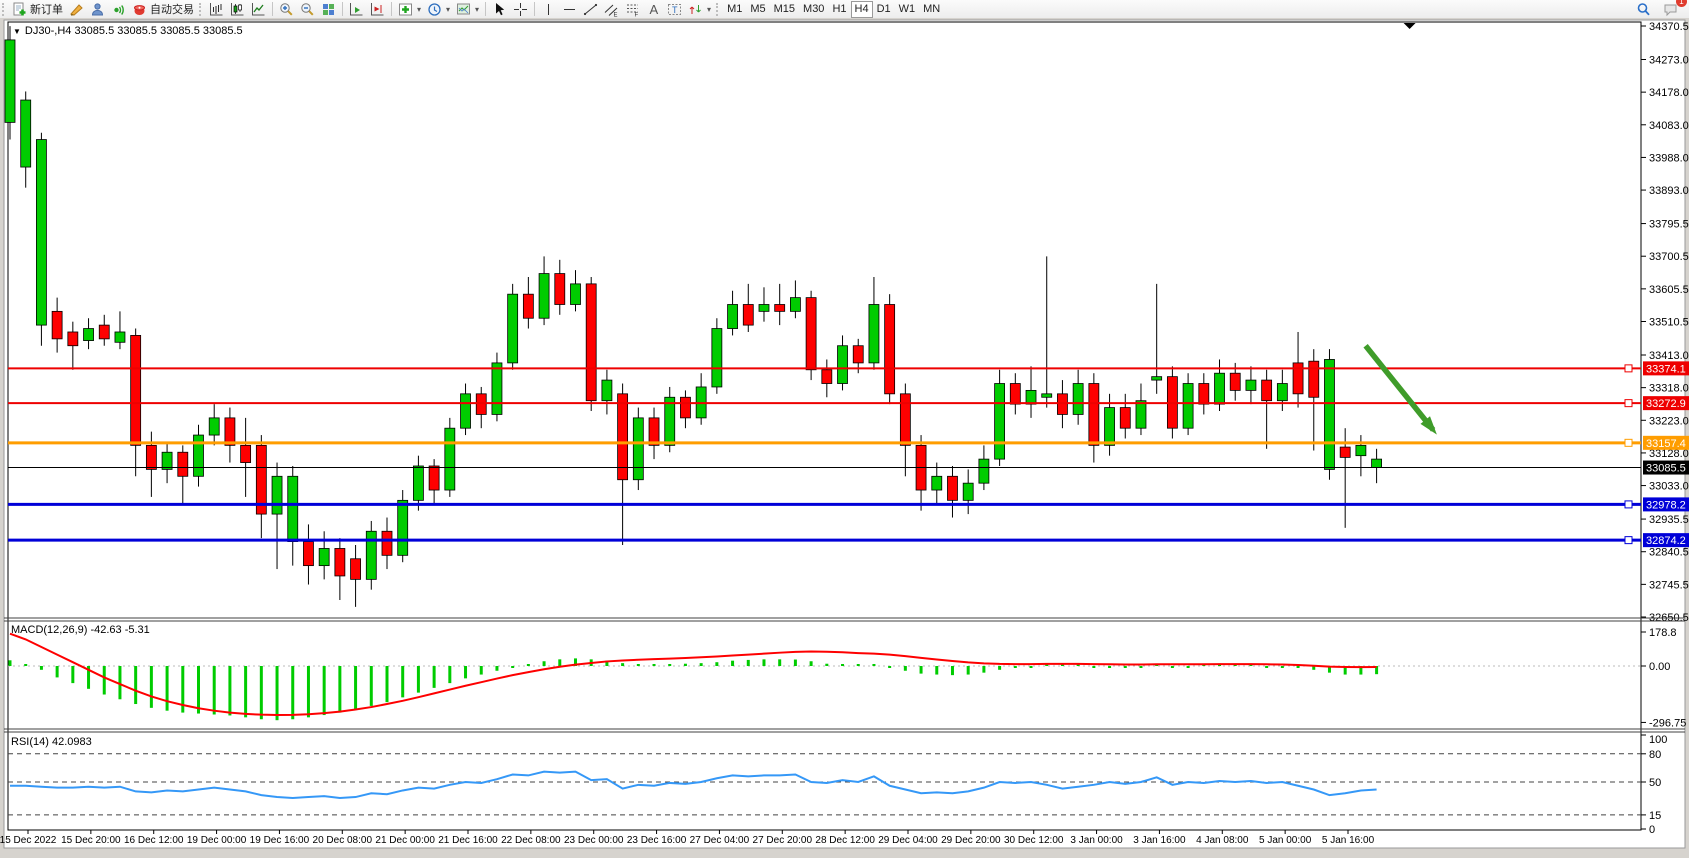  Describe the element at coordinates (569, 9) in the screenshot. I see `horizontal-line-button` at that location.